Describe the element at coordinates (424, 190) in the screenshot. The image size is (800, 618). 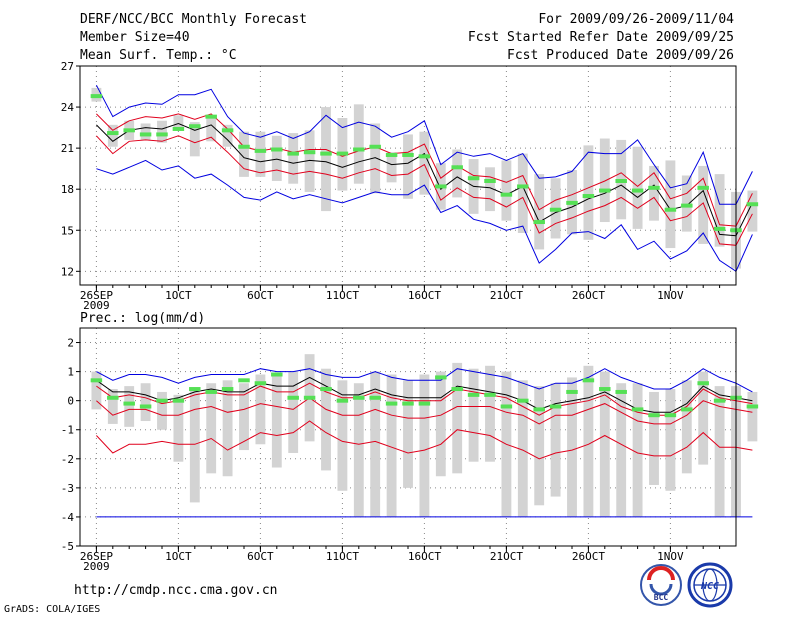
I see `series-line-spread-lower` at that location.